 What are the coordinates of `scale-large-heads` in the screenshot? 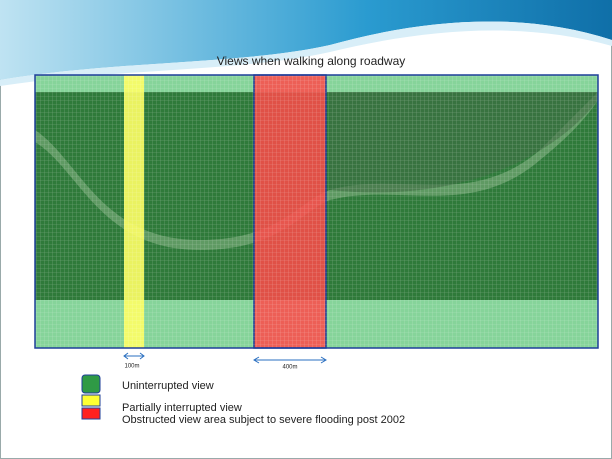 It's located at (290, 360).